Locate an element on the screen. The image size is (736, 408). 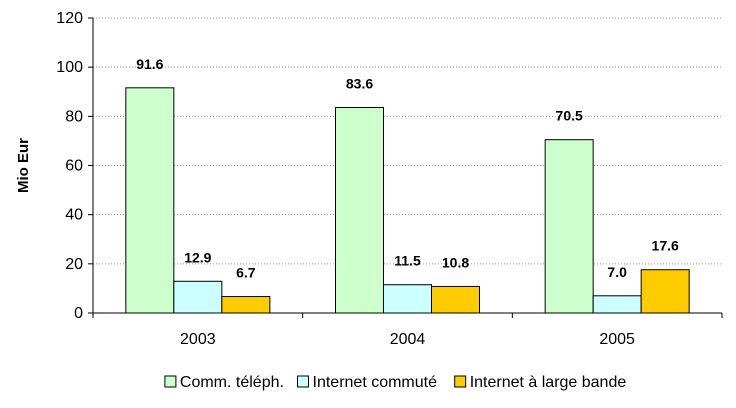
x-tick-label-2003: 2003 is located at coordinates (198, 339).